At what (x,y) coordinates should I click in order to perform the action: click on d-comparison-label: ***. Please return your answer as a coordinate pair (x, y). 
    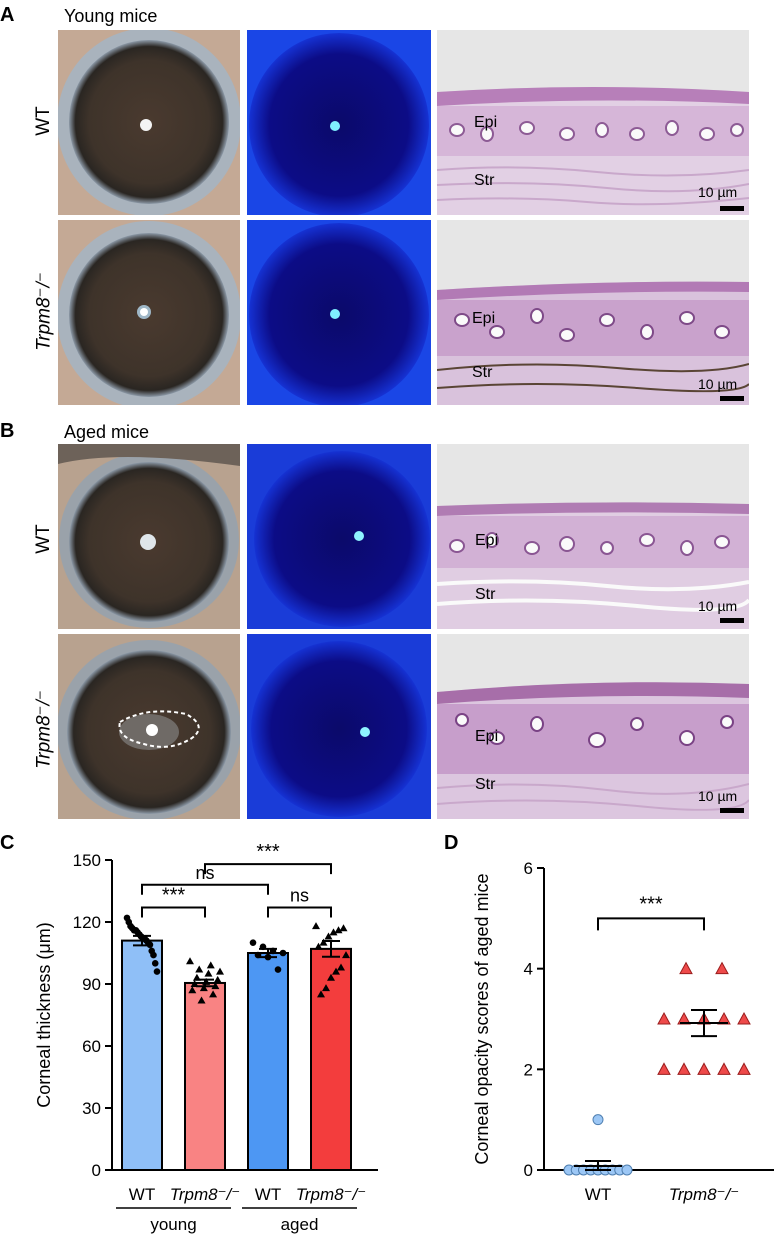
    Looking at the image, I should click on (651, 904).